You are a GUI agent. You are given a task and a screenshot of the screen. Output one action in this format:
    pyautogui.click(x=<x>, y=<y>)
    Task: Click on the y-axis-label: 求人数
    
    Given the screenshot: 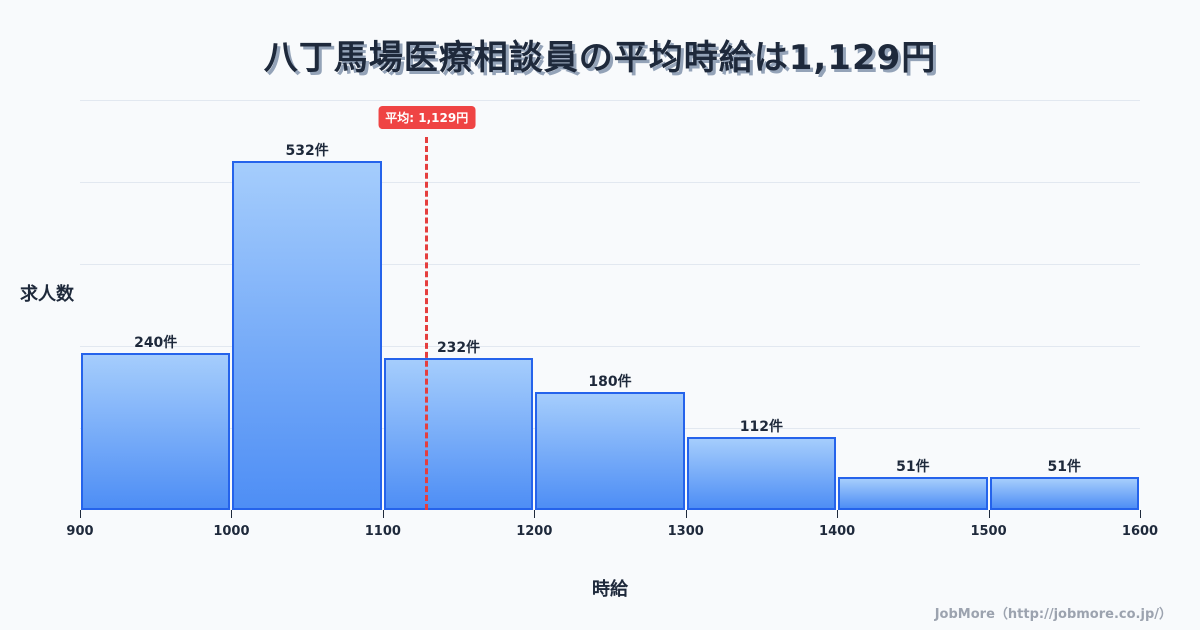 What is the action you would take?
    pyautogui.click(x=47, y=294)
    